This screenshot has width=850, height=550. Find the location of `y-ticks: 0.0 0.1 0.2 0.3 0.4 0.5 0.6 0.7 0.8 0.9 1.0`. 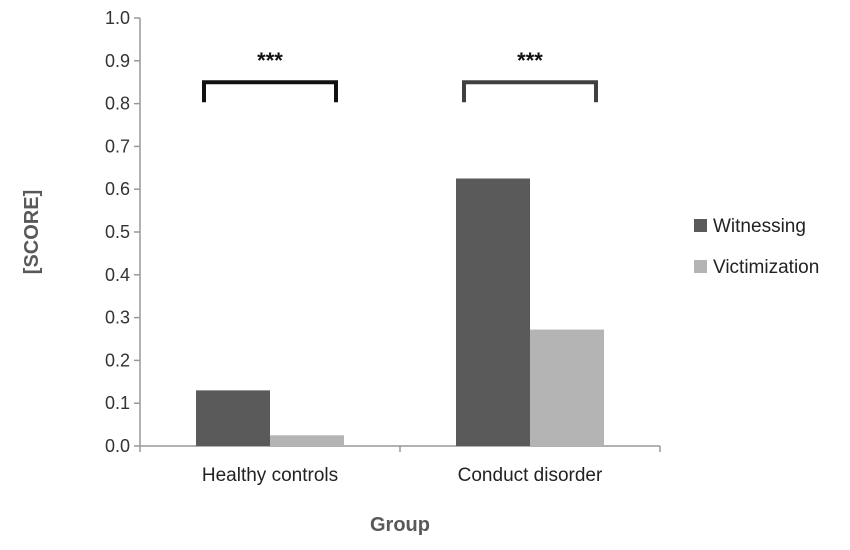

y-ticks: 0.0 0.1 0.2 0.3 0.4 0.5 0.6 0.7 0.8 0.9 1.0 is located at coordinates (122, 232).